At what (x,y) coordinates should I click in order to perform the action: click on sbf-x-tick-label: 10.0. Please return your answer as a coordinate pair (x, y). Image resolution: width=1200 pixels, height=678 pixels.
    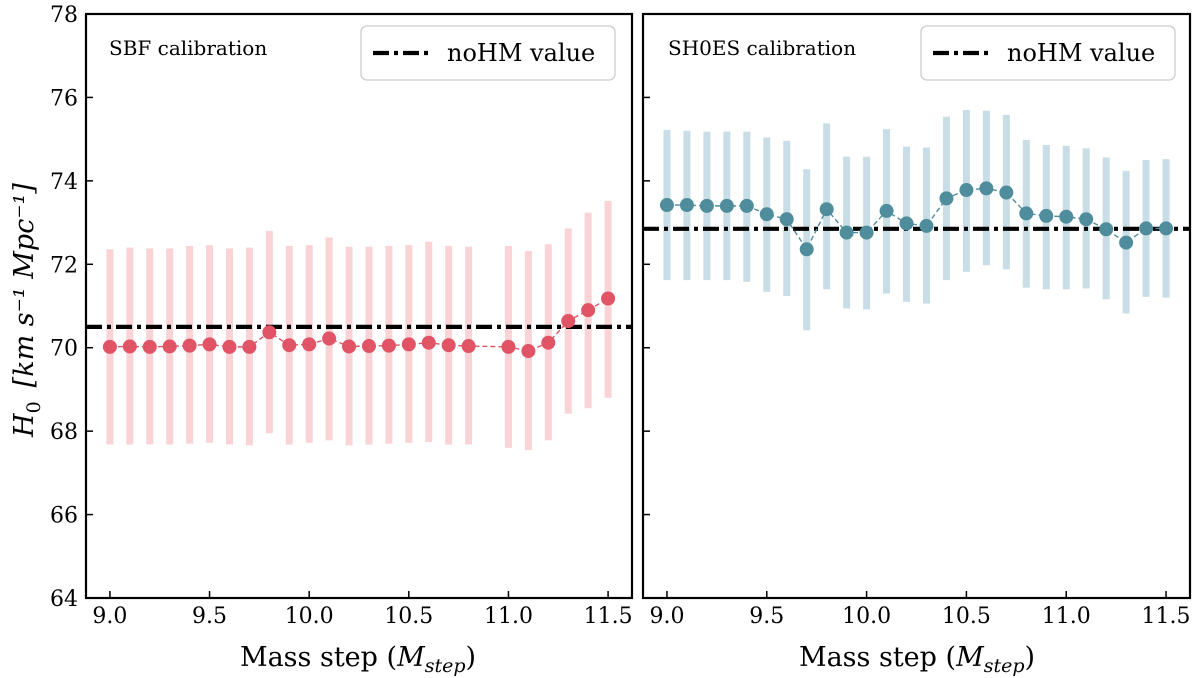
    Looking at the image, I should click on (309, 616).